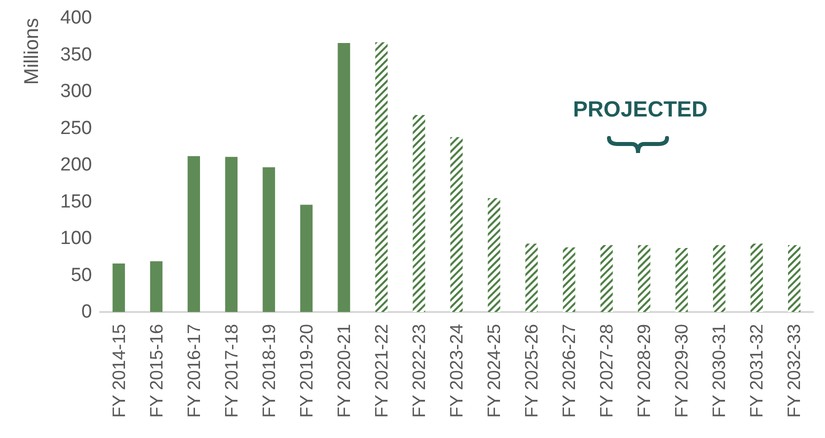  I want to click on y-tick-label: 200, so click(76, 165).